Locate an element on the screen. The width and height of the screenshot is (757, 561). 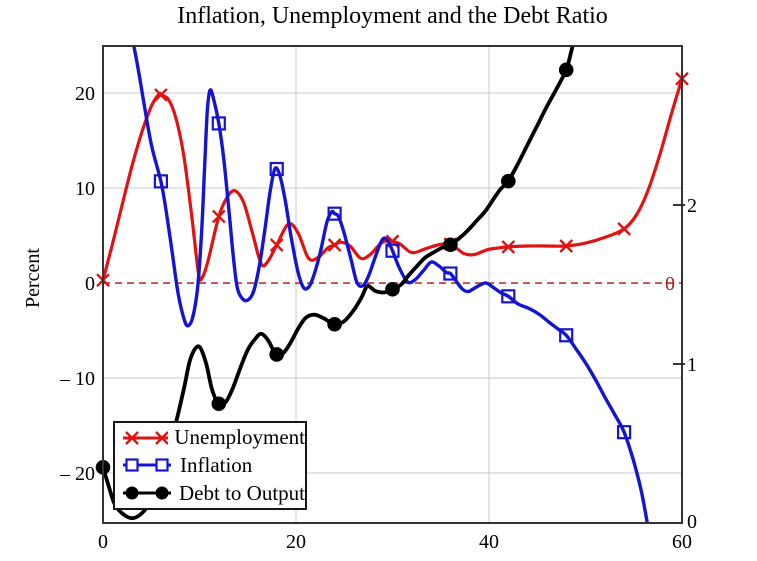
left-axis-tick-label: 20 is located at coordinates (85, 94).